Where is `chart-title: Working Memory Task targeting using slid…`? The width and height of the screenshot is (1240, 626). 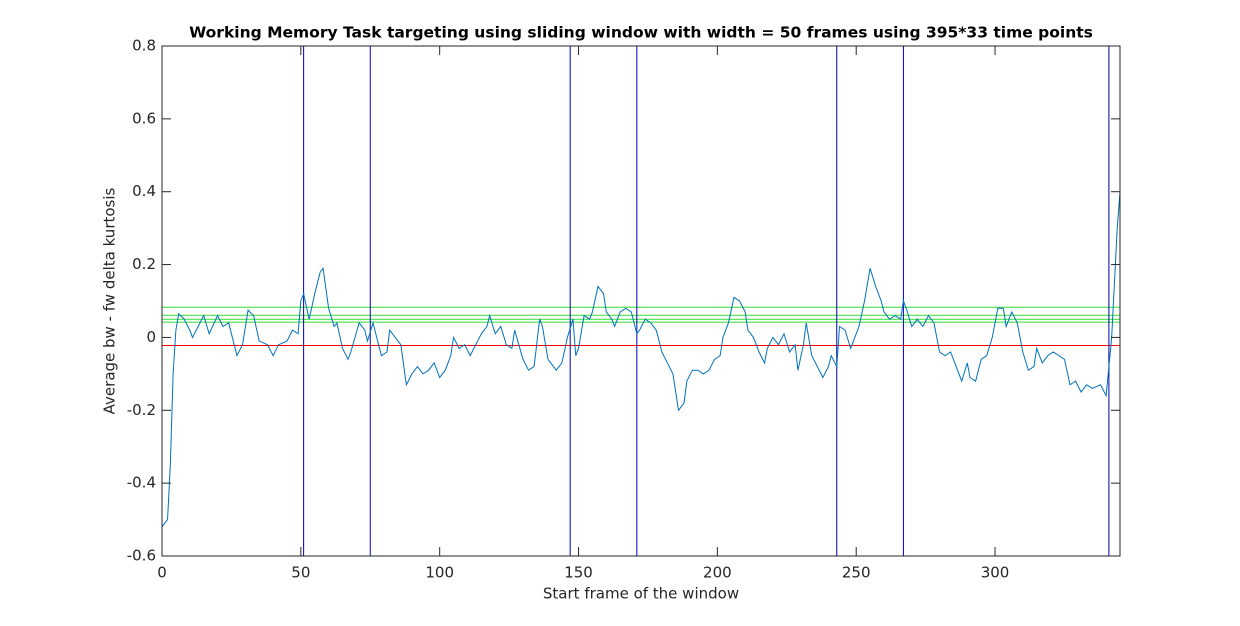
chart-title: Working Memory Task targeting using slid… is located at coordinates (641, 33).